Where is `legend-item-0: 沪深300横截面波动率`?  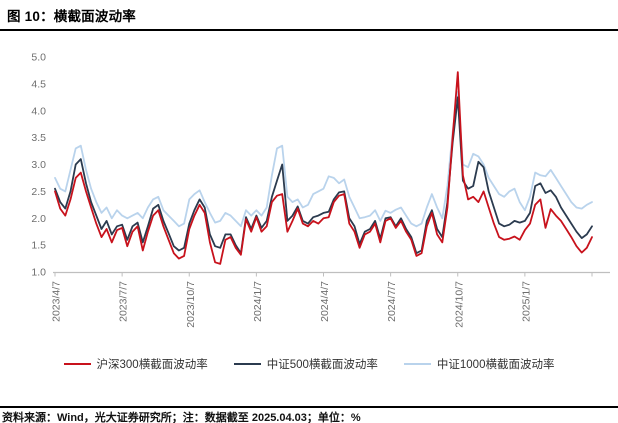
legend-item-0: 沪深300横截面波动率 is located at coordinates (135, 364).